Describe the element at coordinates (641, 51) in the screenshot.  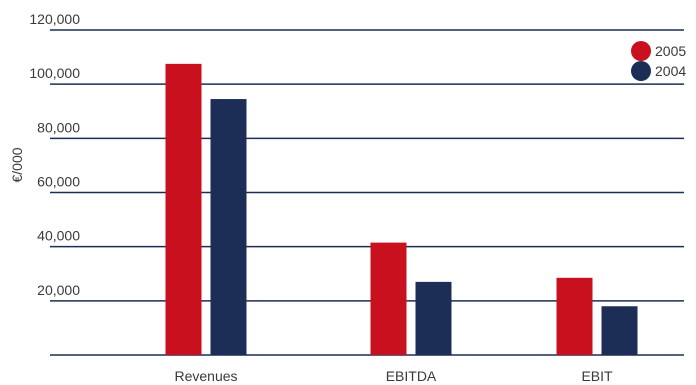
I see `legend-swatch-2005` at that location.